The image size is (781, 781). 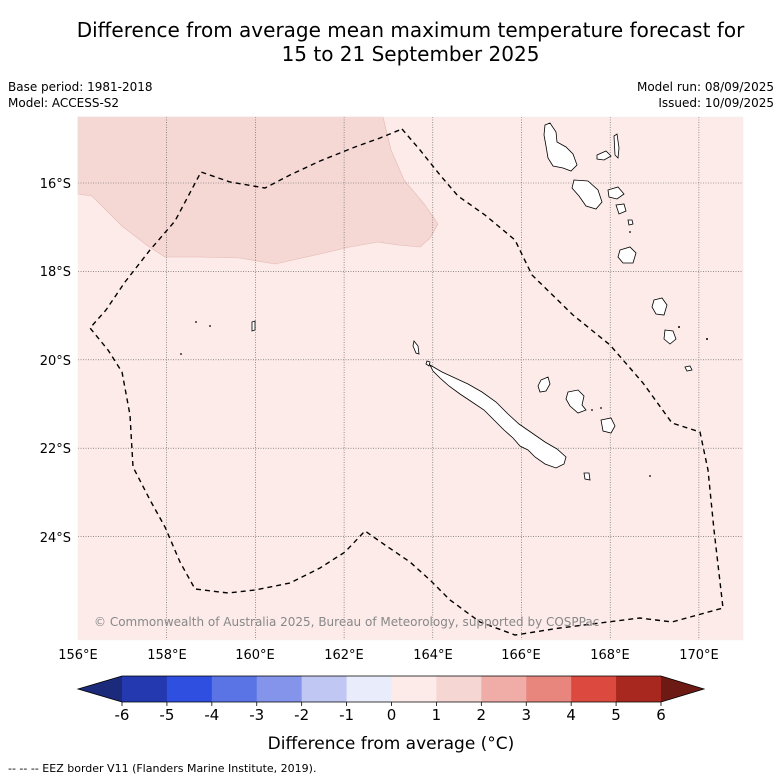 I want to click on colorbar: -6 -5 -4 -3 -2 -1 0 1 2 3 4 5 6, so click(x=391, y=699).